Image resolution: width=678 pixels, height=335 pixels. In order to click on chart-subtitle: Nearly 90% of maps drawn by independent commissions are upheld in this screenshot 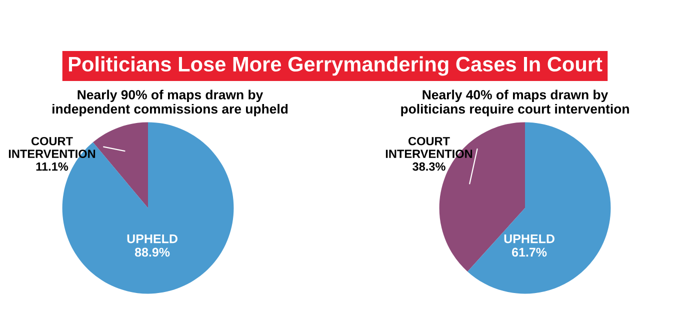, I will do `click(170, 103)`.